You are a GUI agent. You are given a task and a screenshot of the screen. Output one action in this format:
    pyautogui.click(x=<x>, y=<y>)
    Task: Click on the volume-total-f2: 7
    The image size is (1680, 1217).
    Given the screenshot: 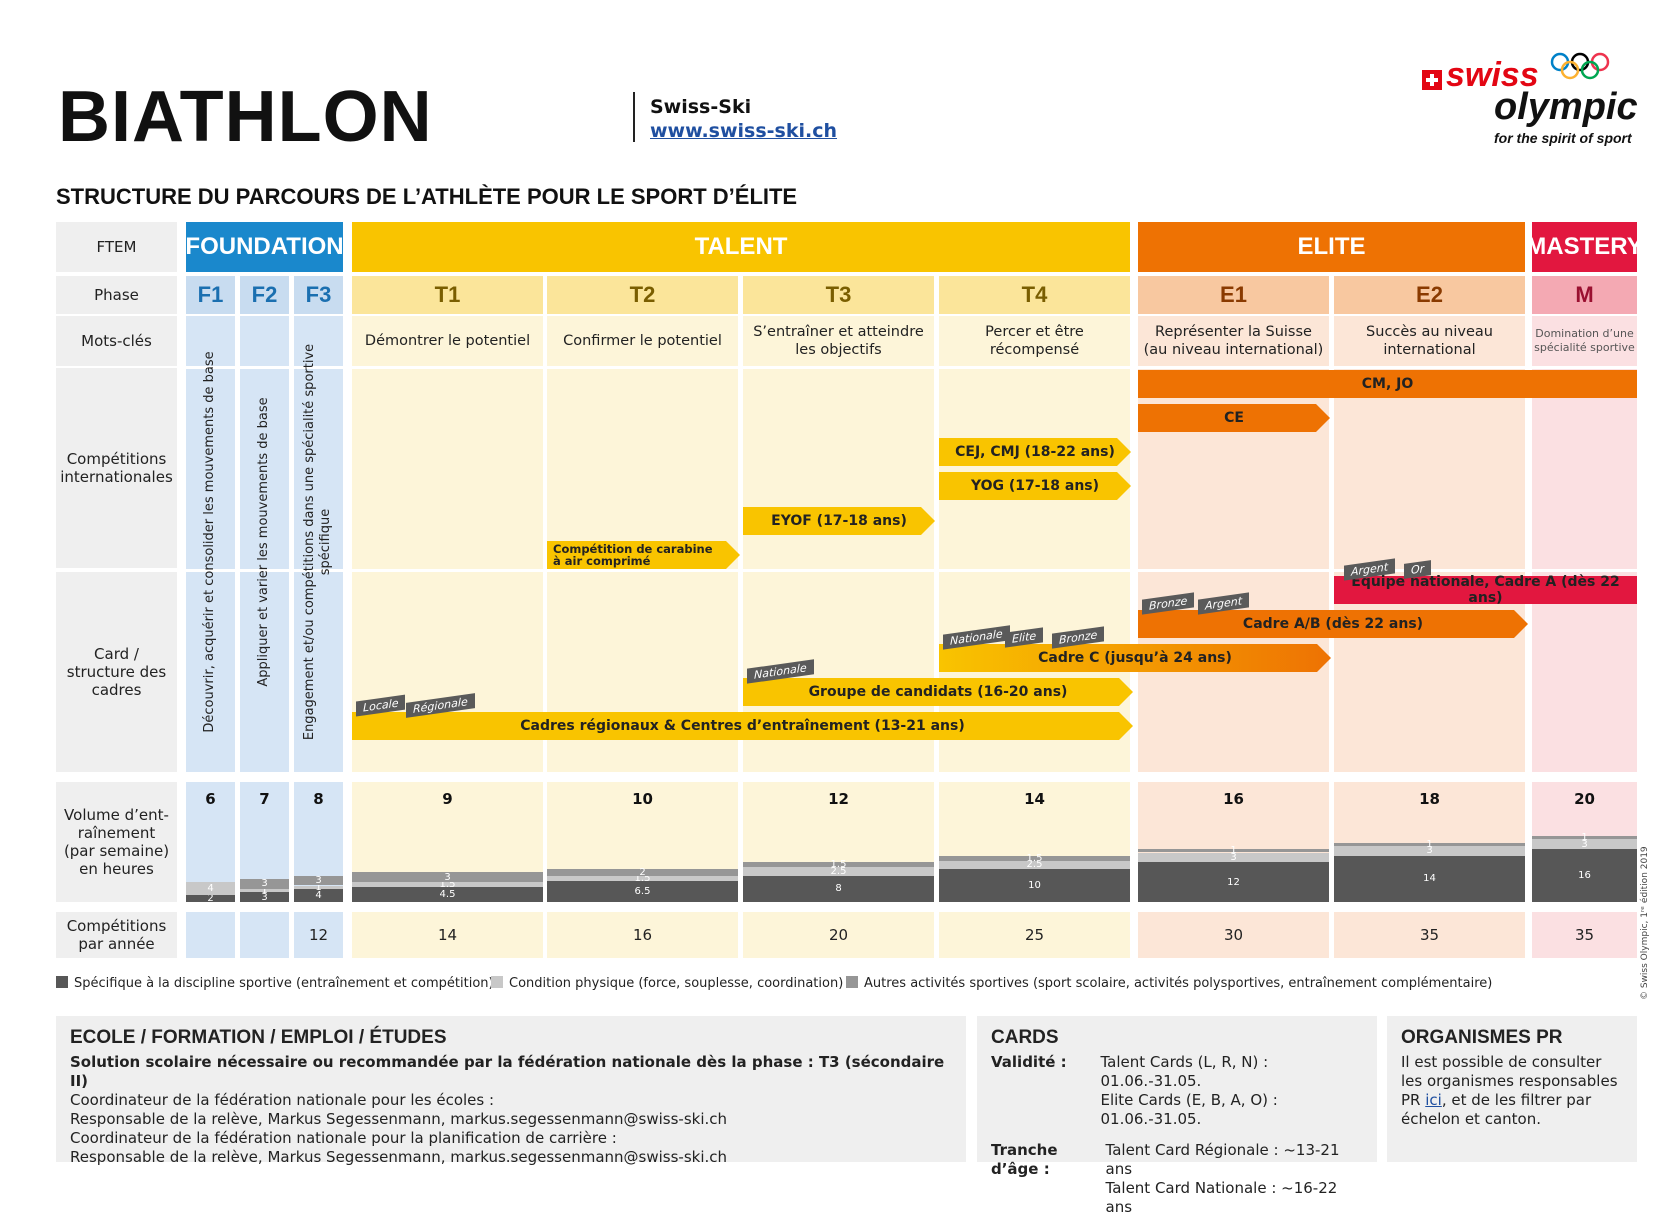 What is the action you would take?
    pyautogui.click(x=264, y=799)
    